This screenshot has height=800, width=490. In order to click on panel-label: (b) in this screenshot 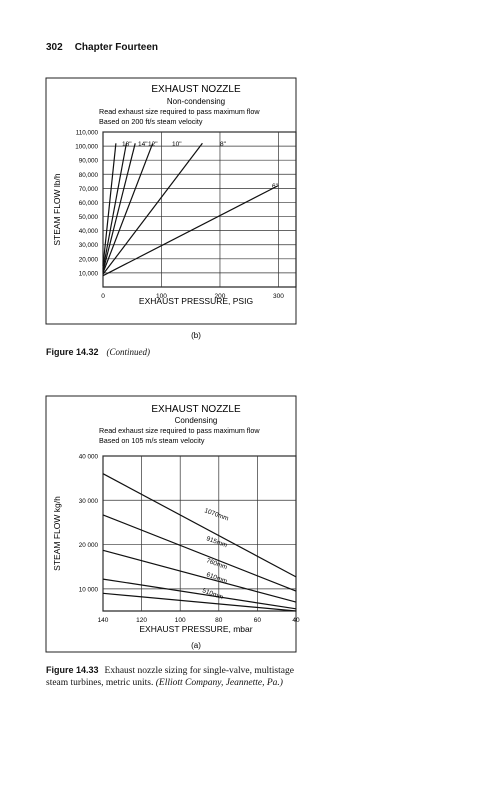, I will do `click(196, 335)`.